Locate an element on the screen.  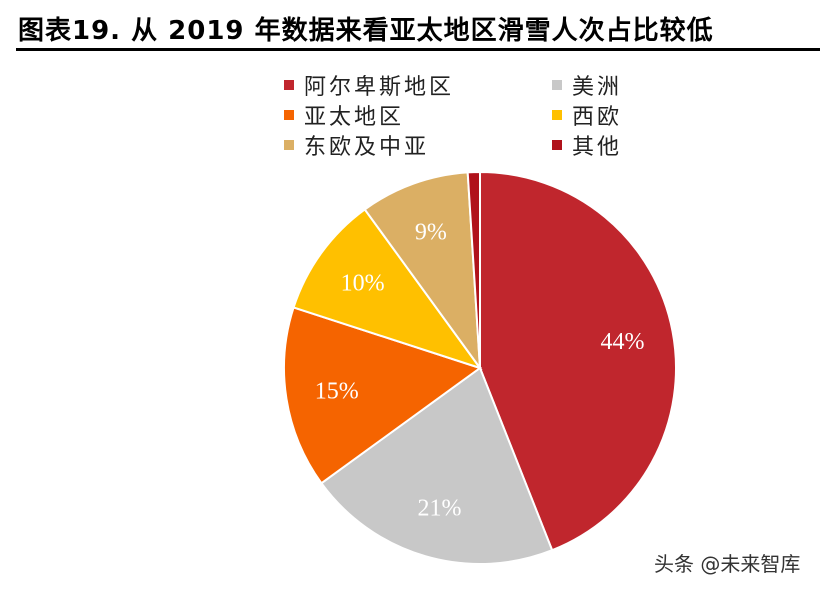
legend-item-asia-pacific: 亚太地区 is located at coordinates (344, 115).